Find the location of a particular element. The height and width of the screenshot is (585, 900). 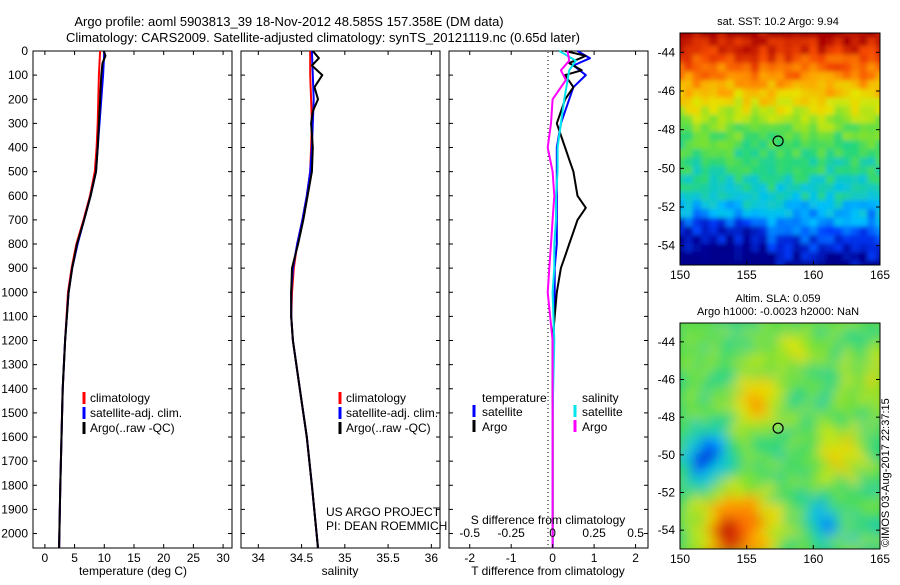

depth-tick-label: 1800 is located at coordinates (14, 485).